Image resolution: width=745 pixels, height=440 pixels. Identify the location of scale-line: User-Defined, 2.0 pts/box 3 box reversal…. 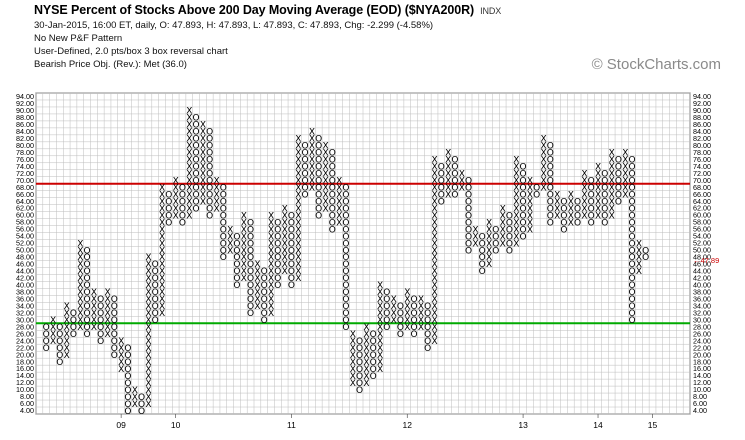
(131, 51).